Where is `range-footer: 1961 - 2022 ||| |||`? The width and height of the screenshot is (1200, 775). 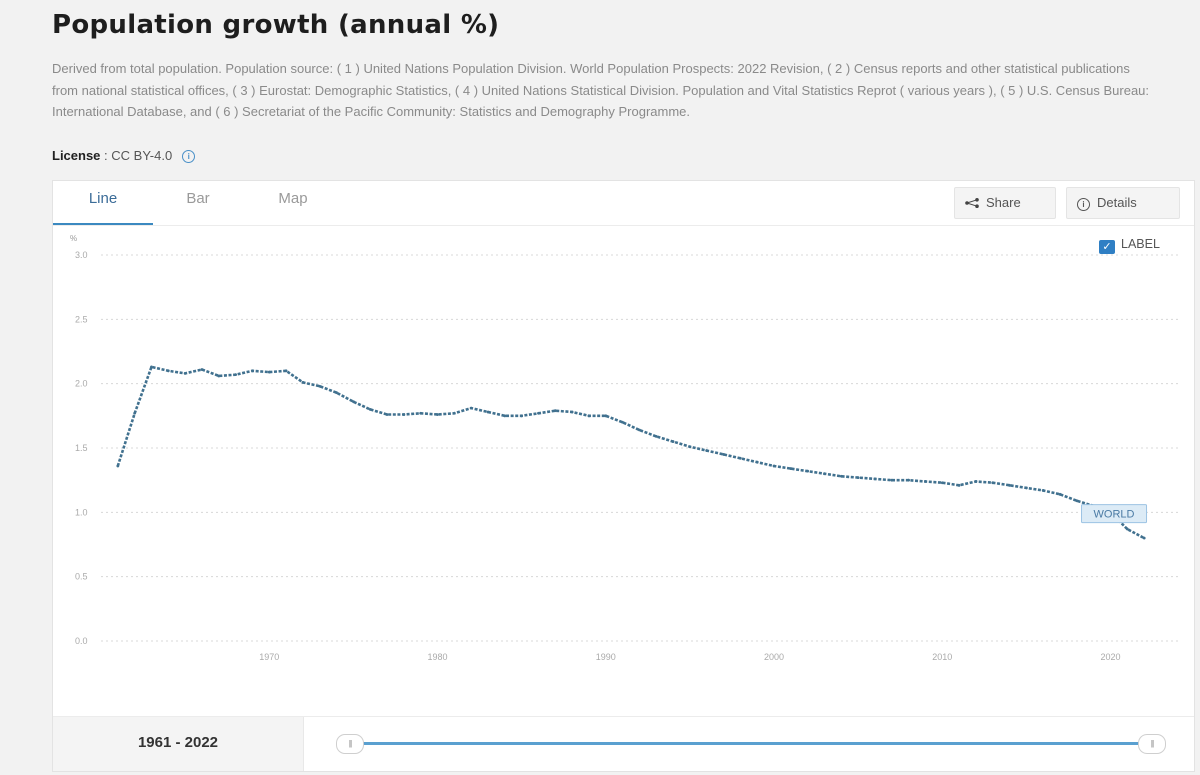 range-footer: 1961 - 2022 ||| ||| is located at coordinates (623, 743).